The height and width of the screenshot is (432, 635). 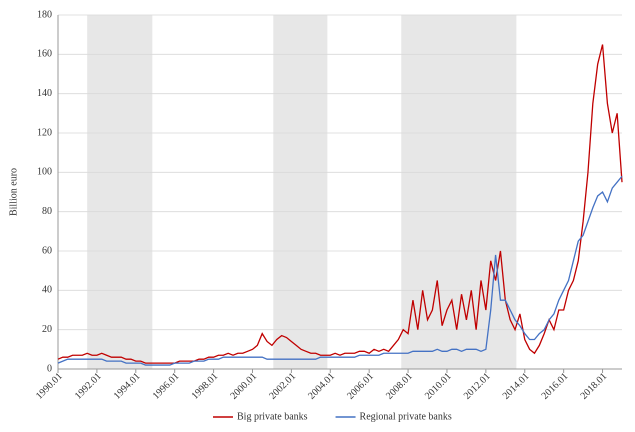 What do you see at coordinates (594, 386) in the screenshot?
I see `x-tick-label: 2018.01` at bounding box center [594, 386].